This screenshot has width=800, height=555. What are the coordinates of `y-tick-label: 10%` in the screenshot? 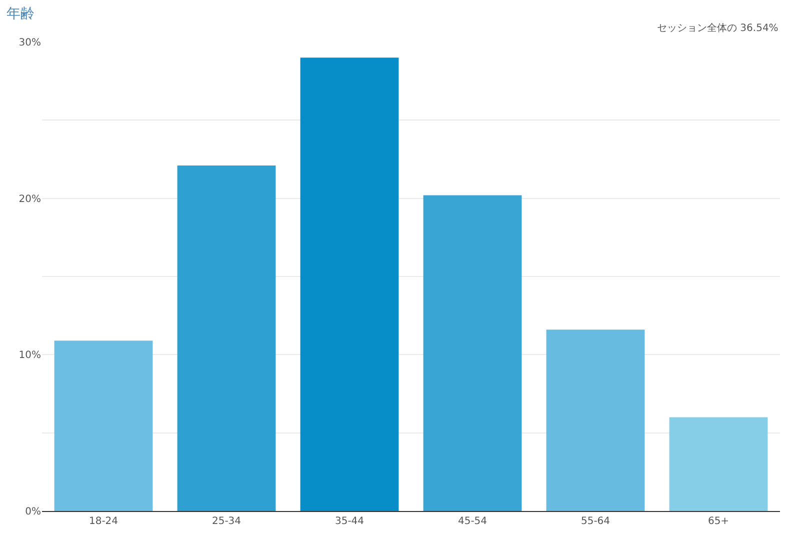 It's located at (29, 356).